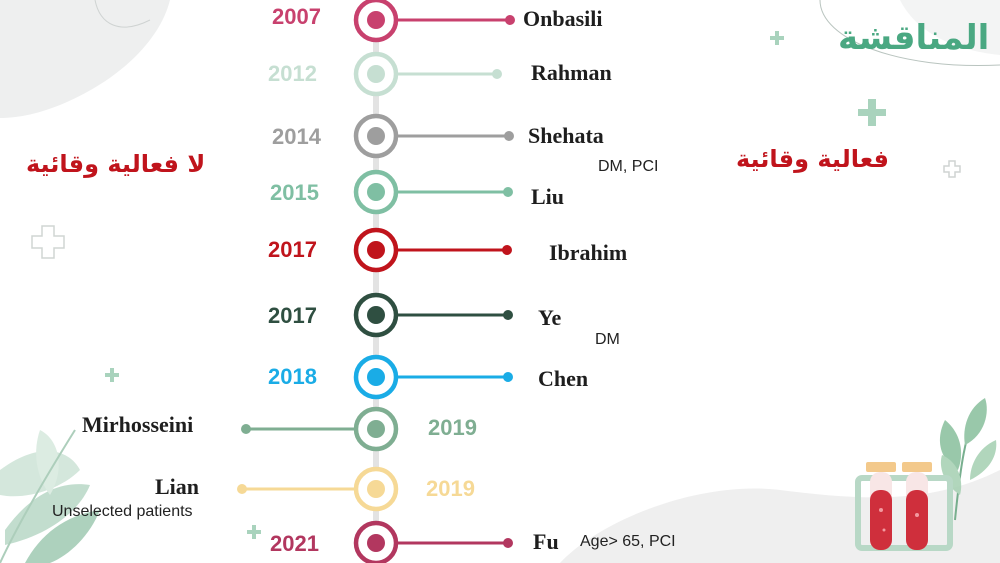 Image resolution: width=1000 pixels, height=563 pixels. Describe the element at coordinates (122, 511) in the screenshot. I see `study-note: Unselected patients` at that location.